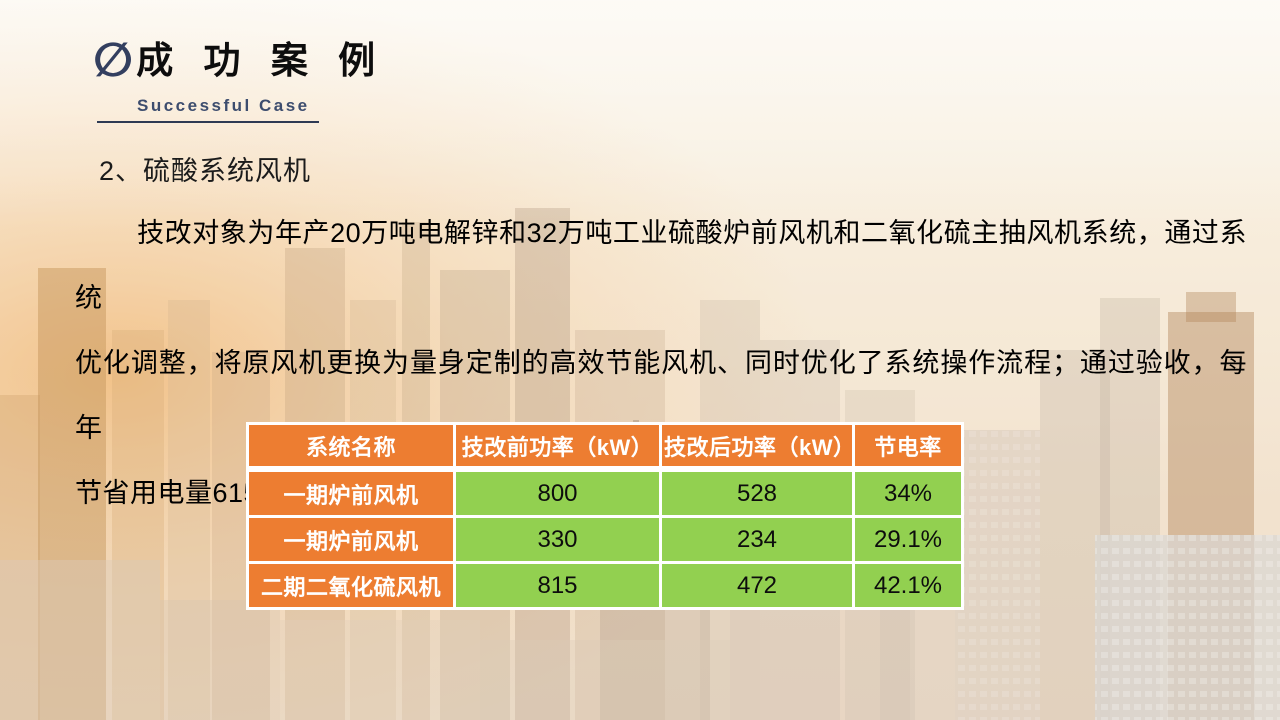  What do you see at coordinates (757, 493) in the screenshot?
I see `cell-power-after: 528` at bounding box center [757, 493].